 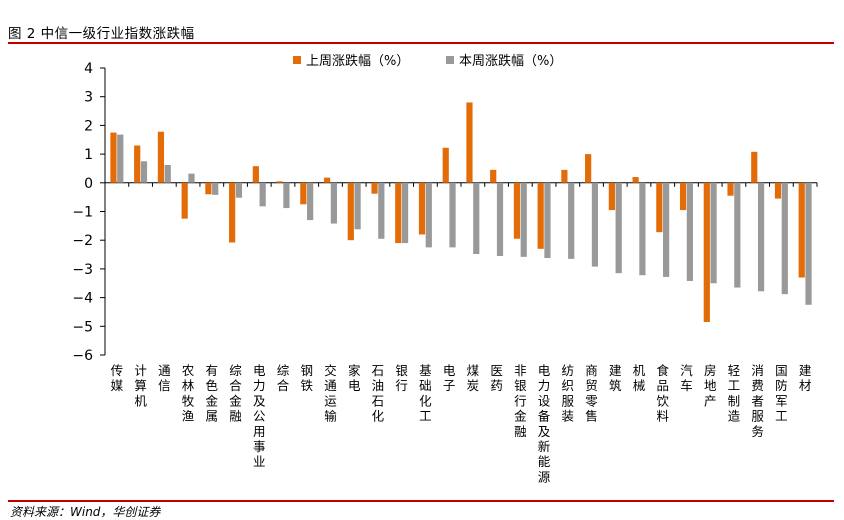 I want to click on category-label: 钢铁, so click(x=306, y=378).